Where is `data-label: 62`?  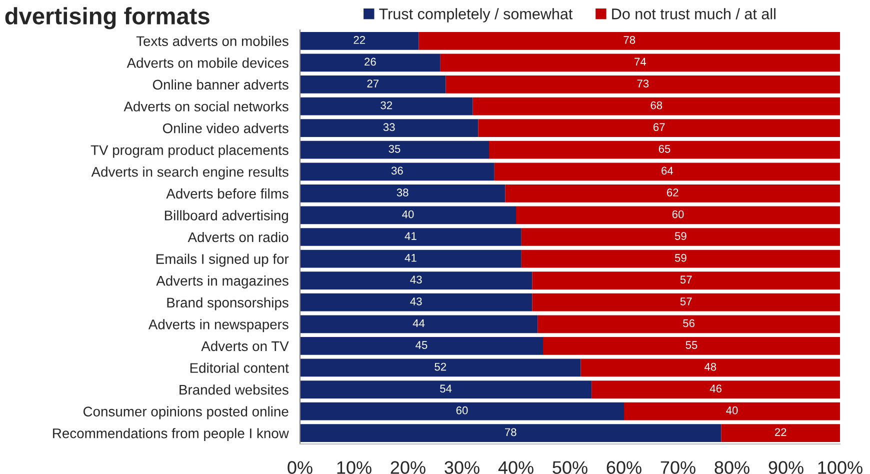 data-label: 62 is located at coordinates (672, 192).